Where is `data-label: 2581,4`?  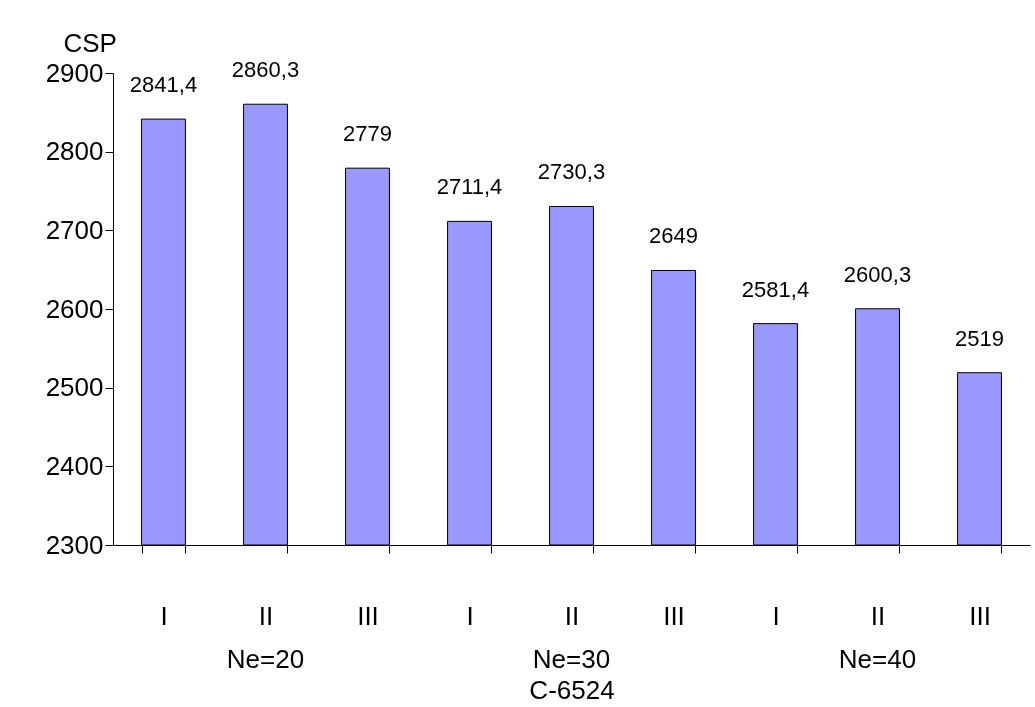
data-label: 2581,4 is located at coordinates (775, 289).